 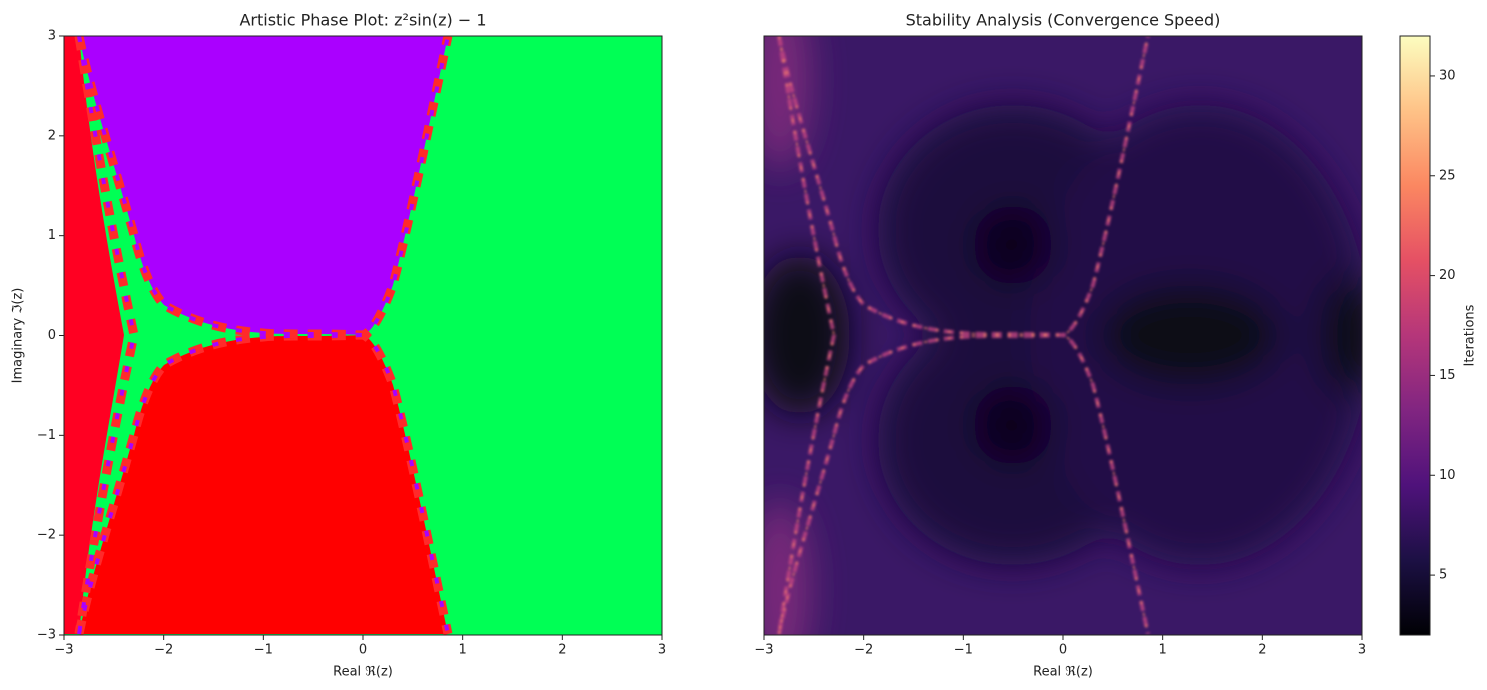 What do you see at coordinates (263, 185) in the screenshot?
I see `basin-purple` at bounding box center [263, 185].